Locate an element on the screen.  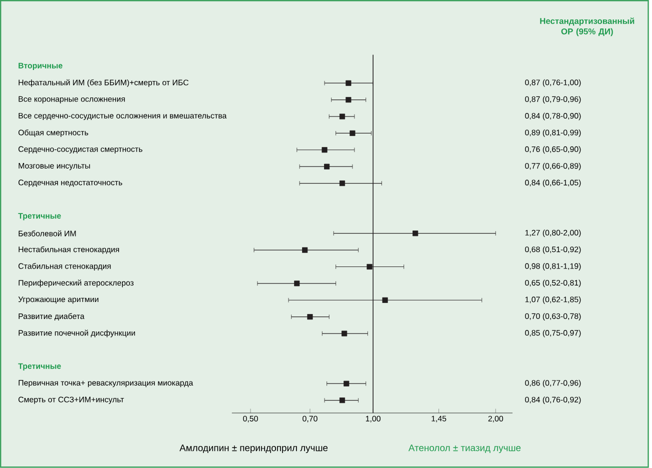
text: Атенолол ± тиазид лучше is located at coordinates (464, 449).